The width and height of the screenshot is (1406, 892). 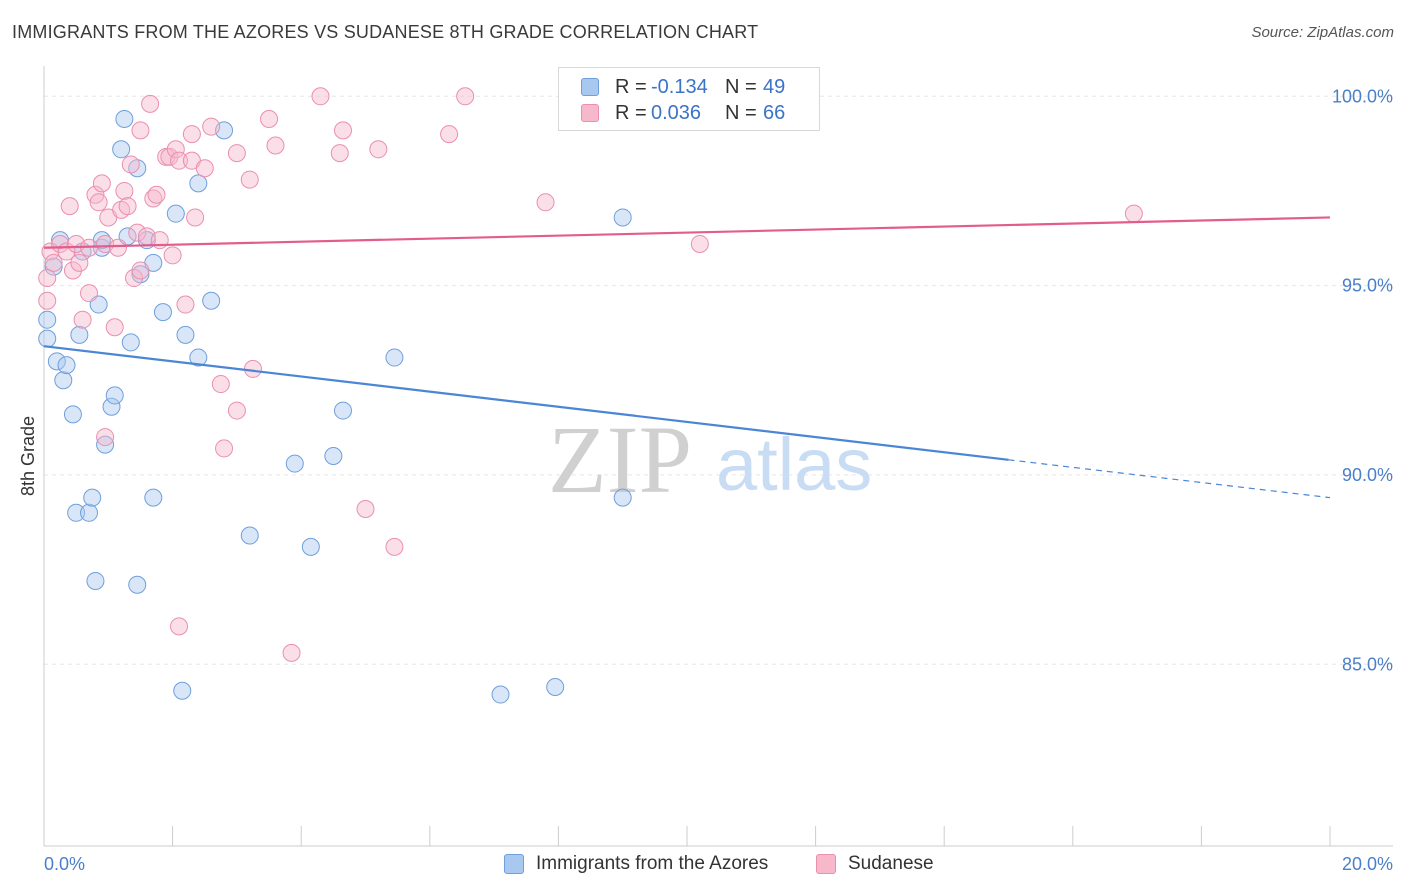 What do you see at coordinates (1322, 32) in the screenshot?
I see `source-label: Source: ZipAtlas.com` at bounding box center [1322, 32].